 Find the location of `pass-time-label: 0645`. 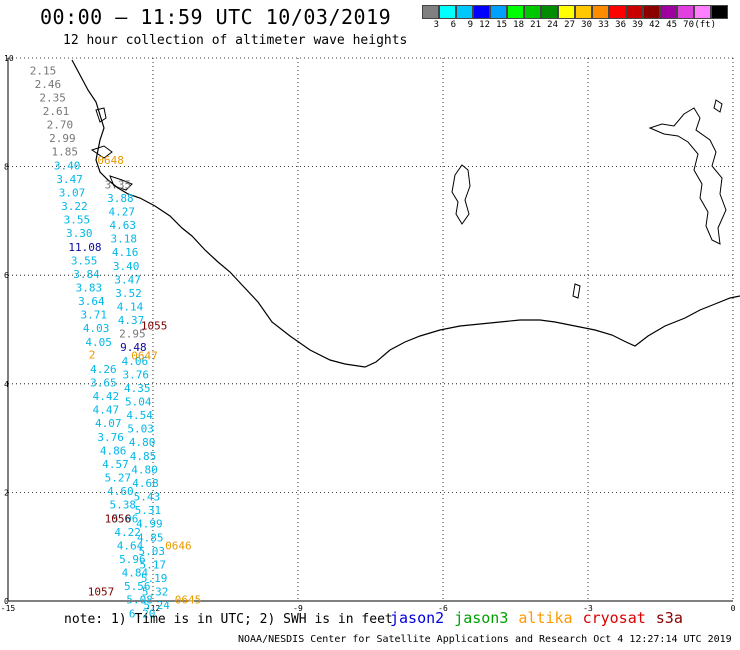

pass-time-label: 0645 is located at coordinates (188, 600).